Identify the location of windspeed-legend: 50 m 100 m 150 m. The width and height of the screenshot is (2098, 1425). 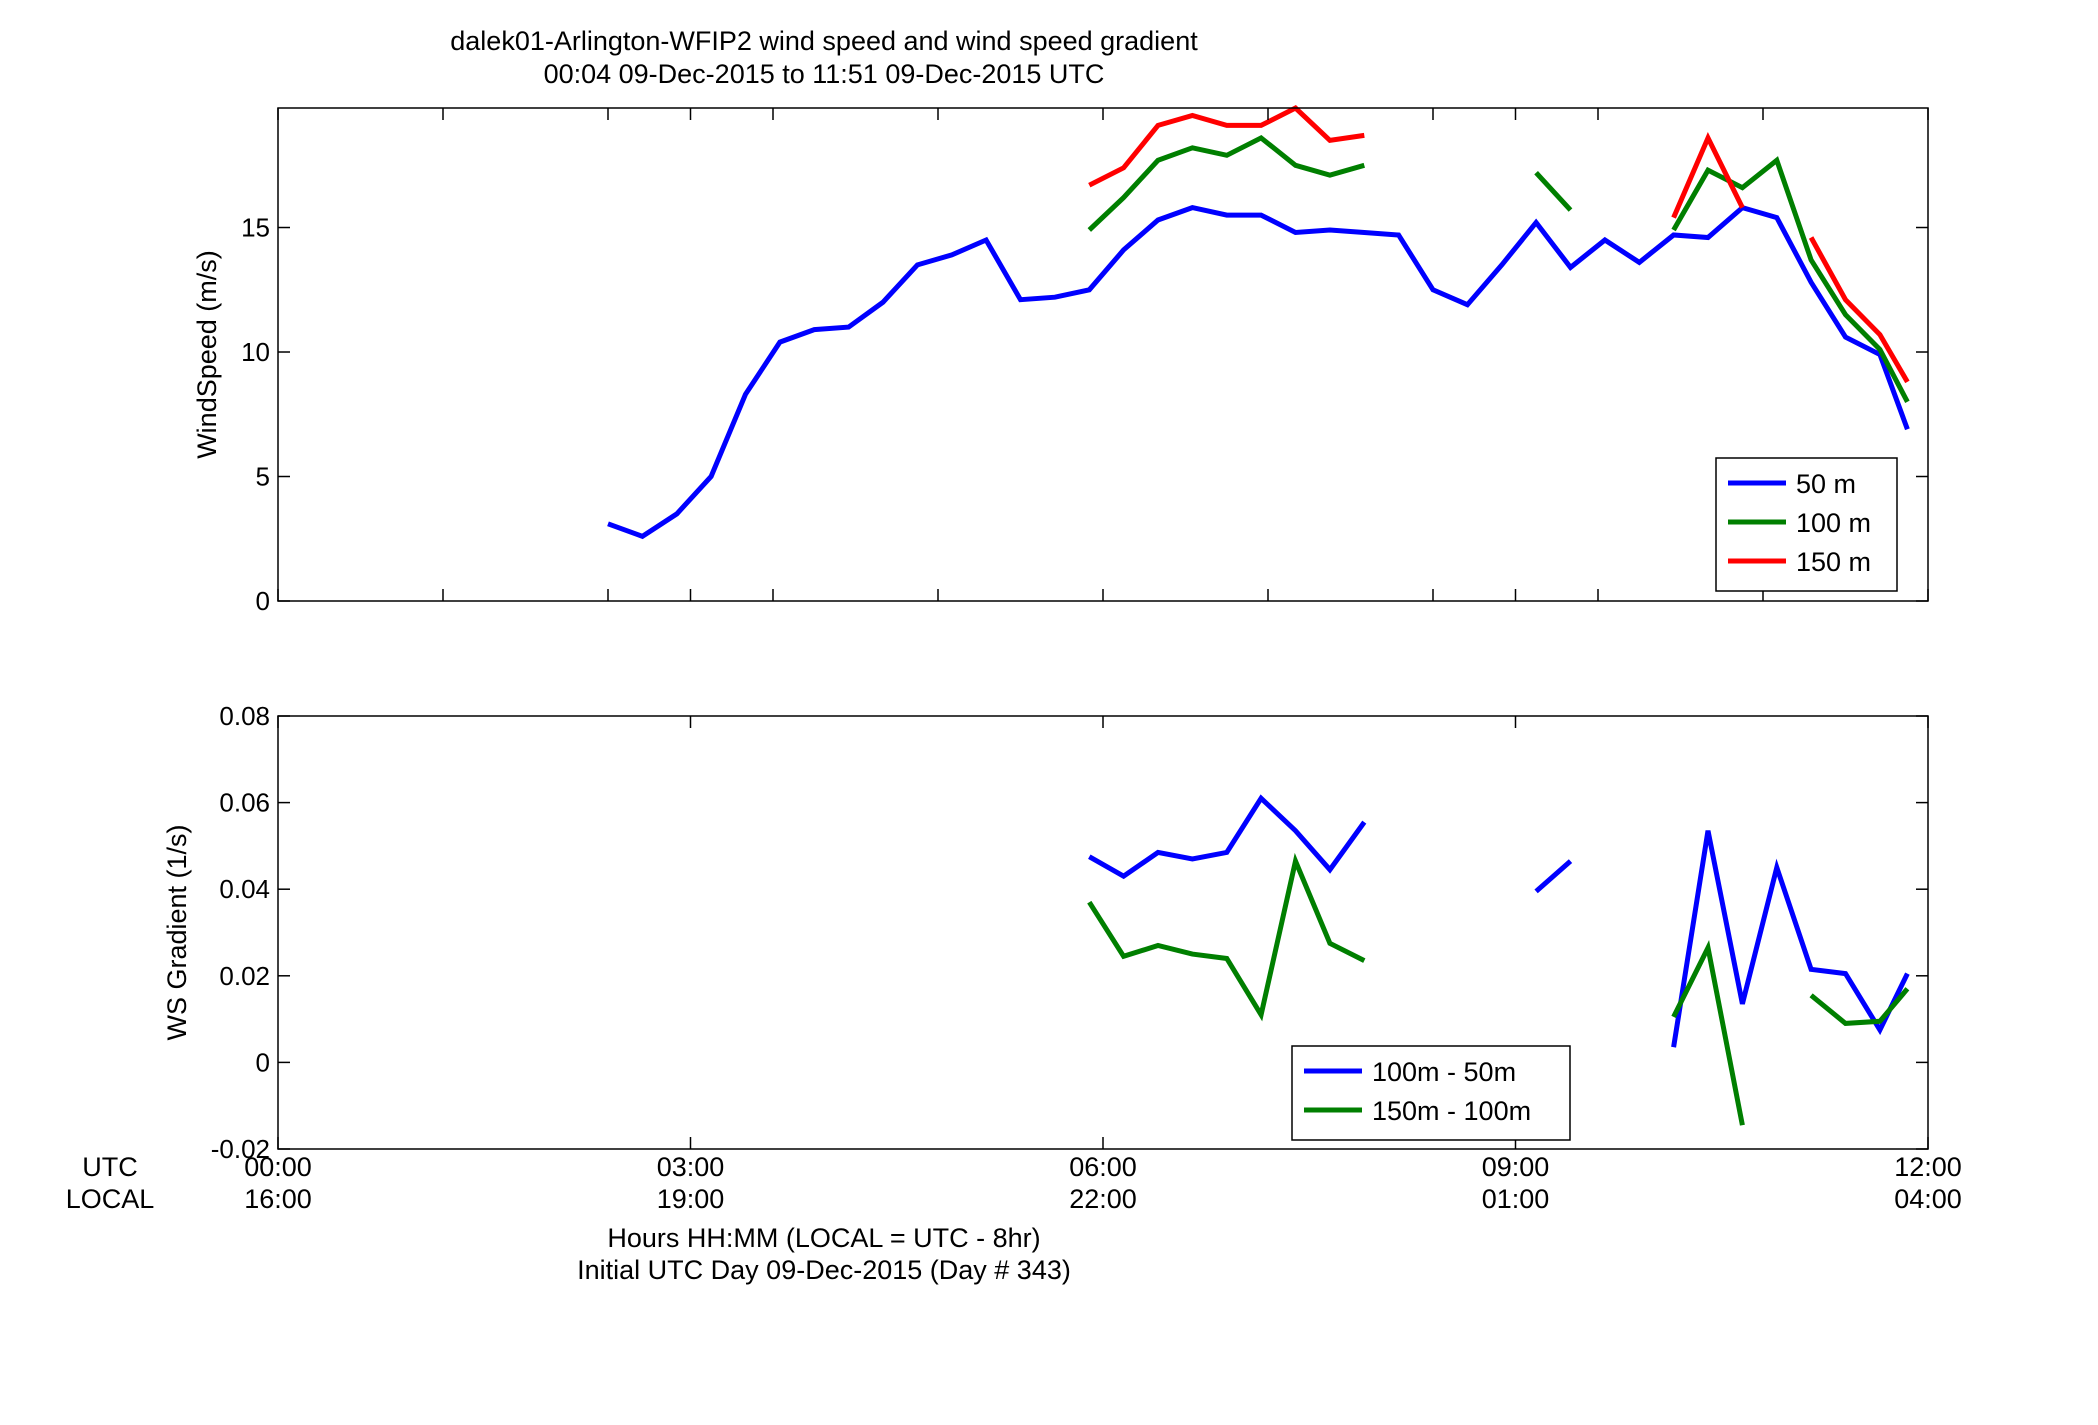
(1806, 524).